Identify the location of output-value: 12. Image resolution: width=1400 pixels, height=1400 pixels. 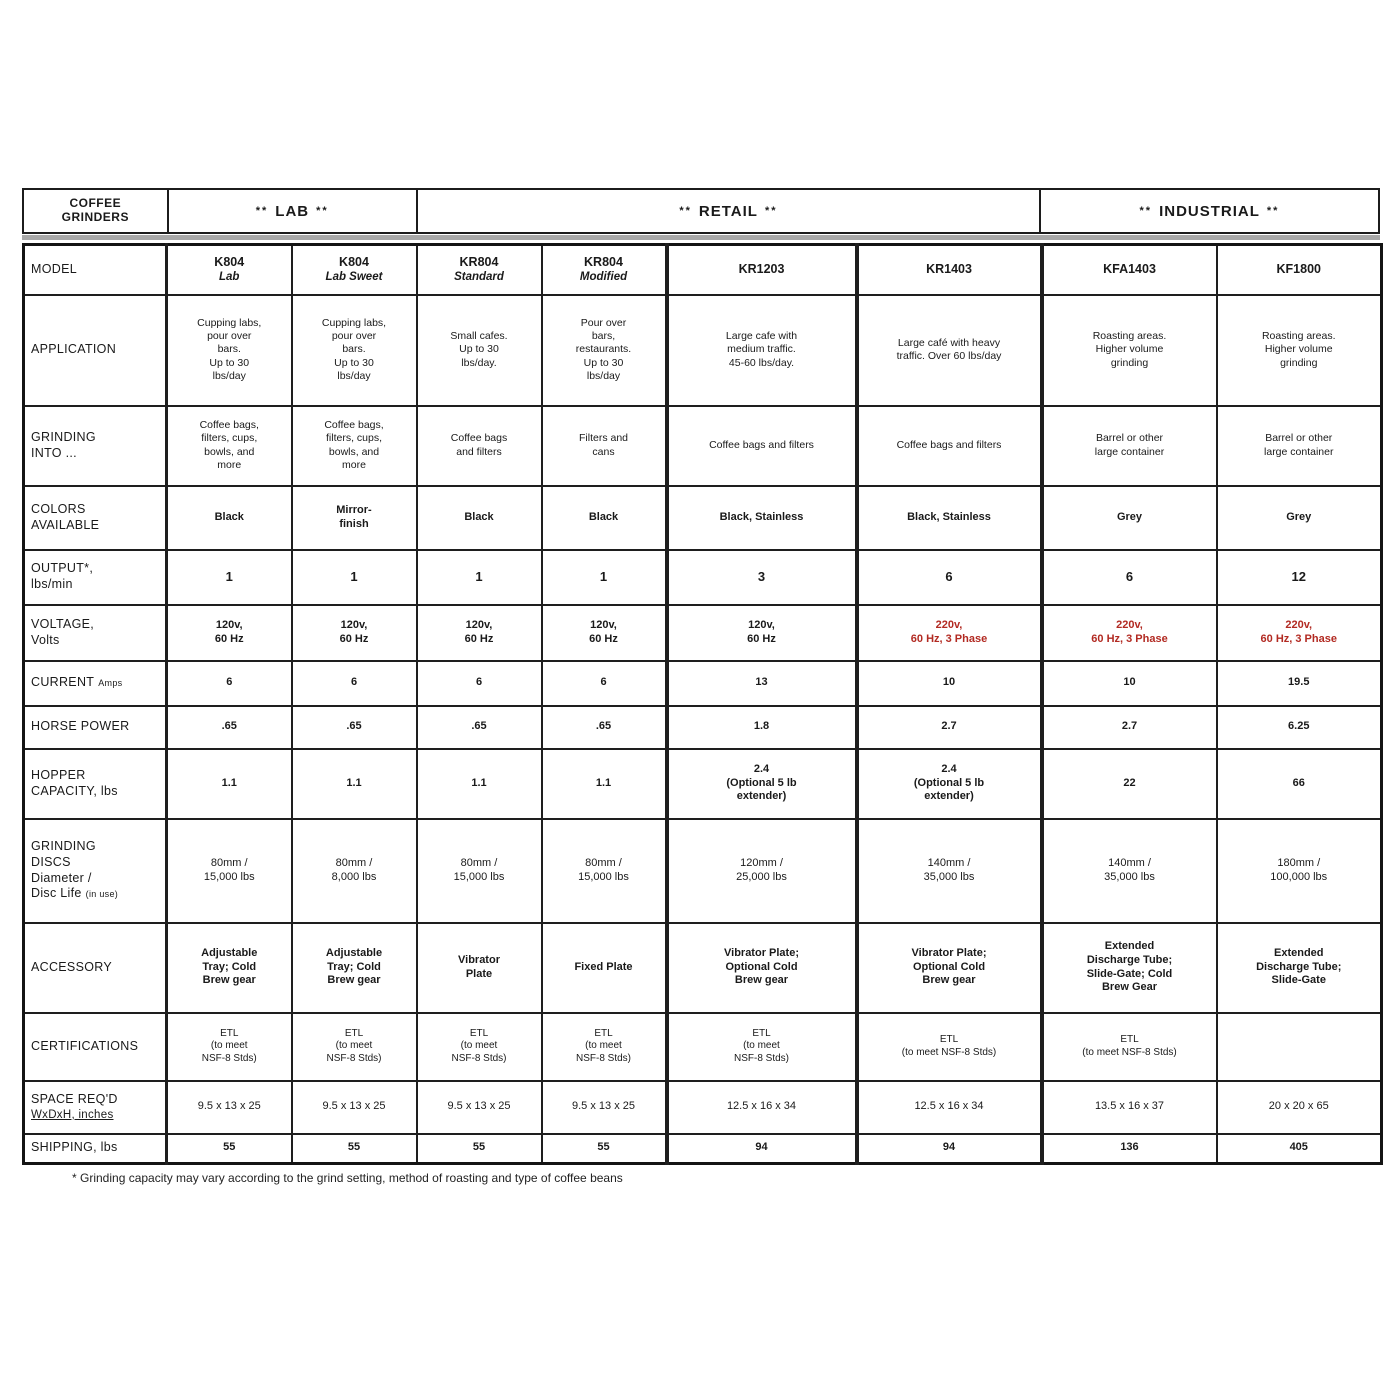
(1299, 577).